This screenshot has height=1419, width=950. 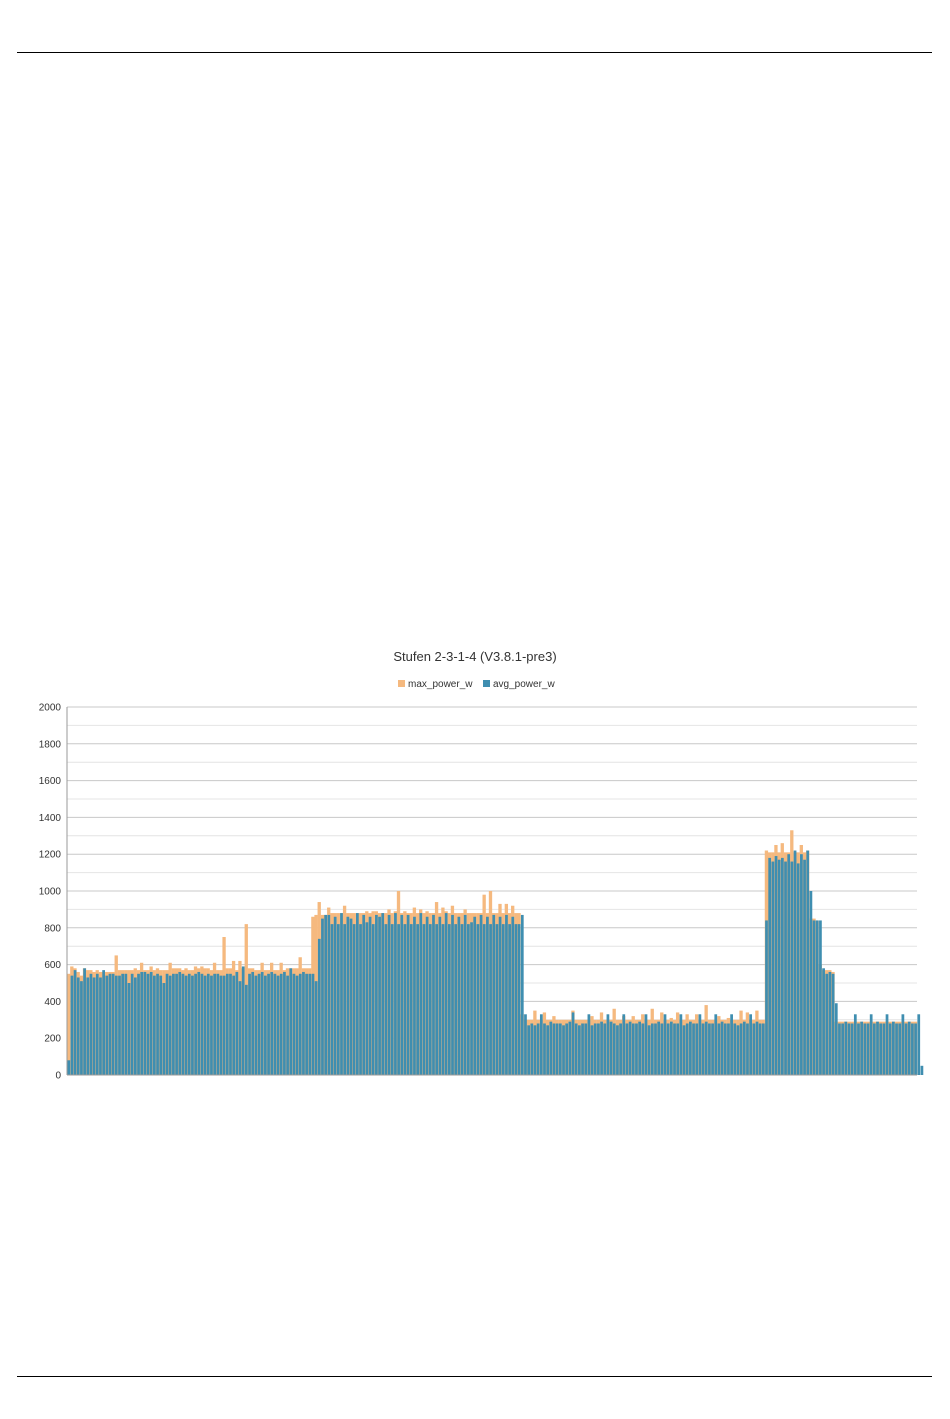 What do you see at coordinates (524, 684) in the screenshot?
I see `legend-label: avg_power_w` at bounding box center [524, 684].